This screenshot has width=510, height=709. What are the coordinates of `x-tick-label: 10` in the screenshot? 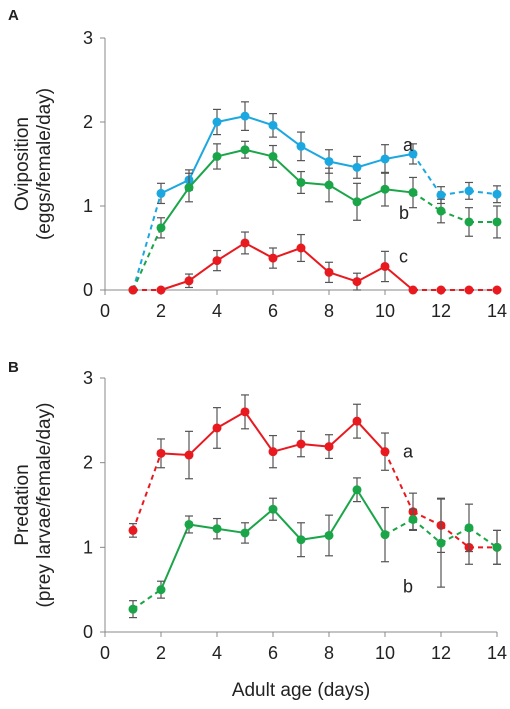 It's located at (385, 311).